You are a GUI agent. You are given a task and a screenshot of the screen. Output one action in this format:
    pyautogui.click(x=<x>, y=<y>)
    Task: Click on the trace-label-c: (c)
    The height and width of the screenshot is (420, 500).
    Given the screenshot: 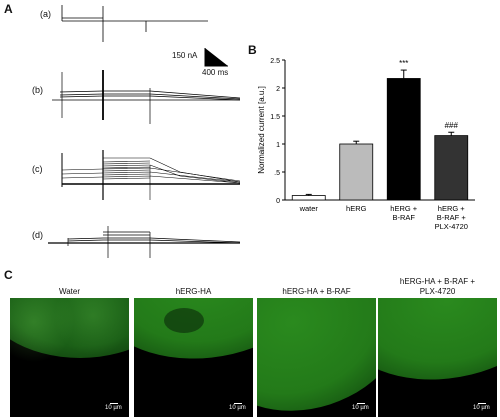 What is the action you would take?
    pyautogui.click(x=37, y=169)
    